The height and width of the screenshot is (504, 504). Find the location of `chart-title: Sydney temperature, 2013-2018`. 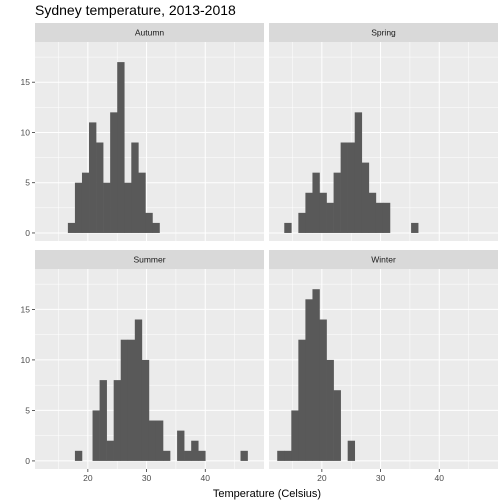

chart-title: Sydney temperature, 2013-2018 is located at coordinates (135, 10).